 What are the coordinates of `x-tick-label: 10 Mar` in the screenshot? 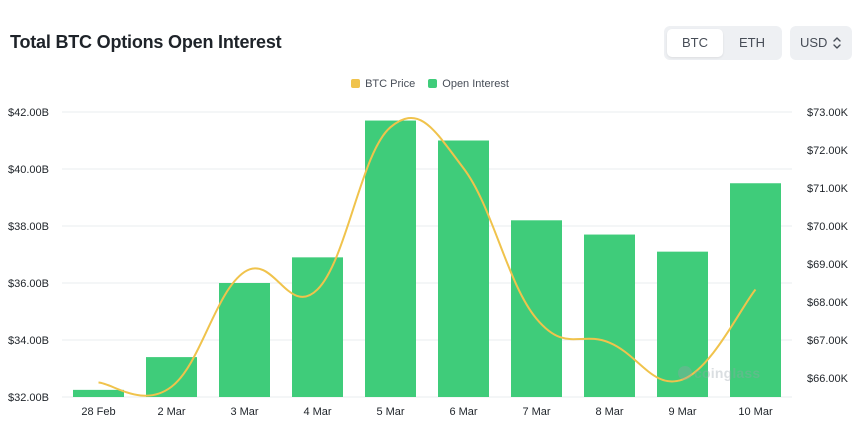 It's located at (755, 412).